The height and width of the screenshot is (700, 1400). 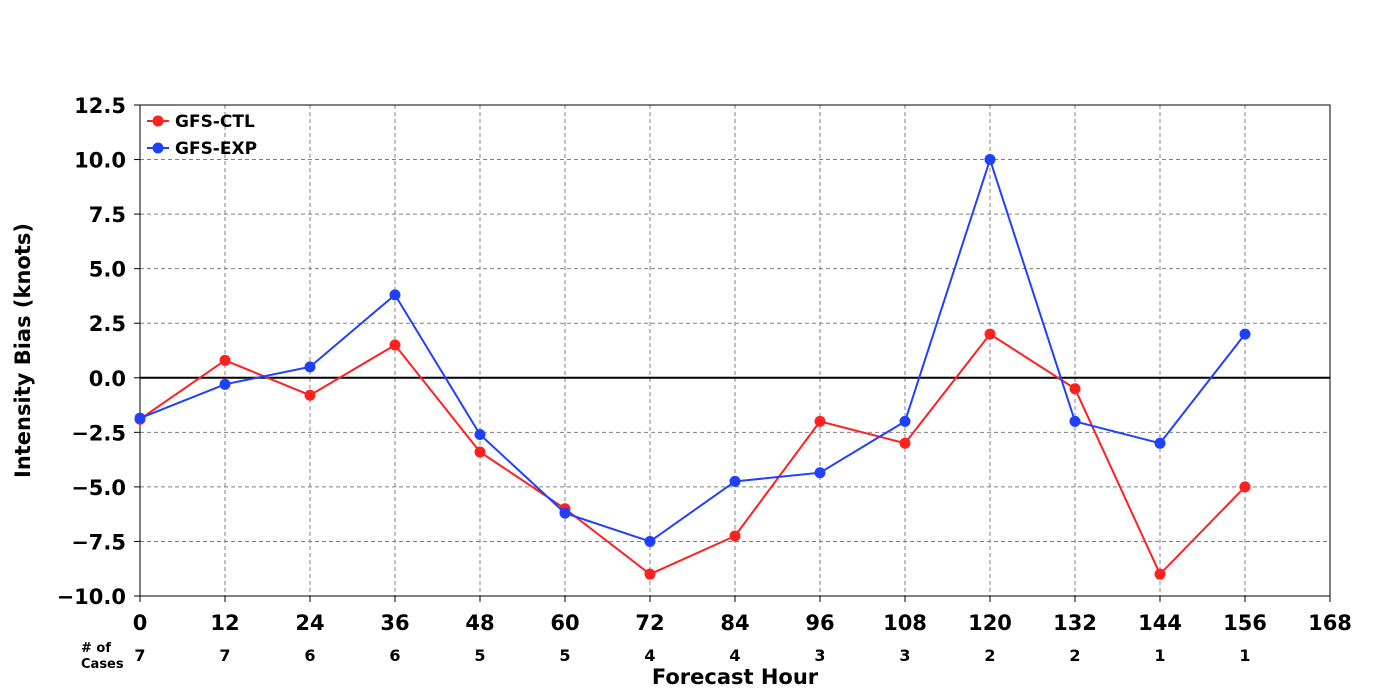 I want to click on x-tick-label: 24, so click(x=309, y=623).